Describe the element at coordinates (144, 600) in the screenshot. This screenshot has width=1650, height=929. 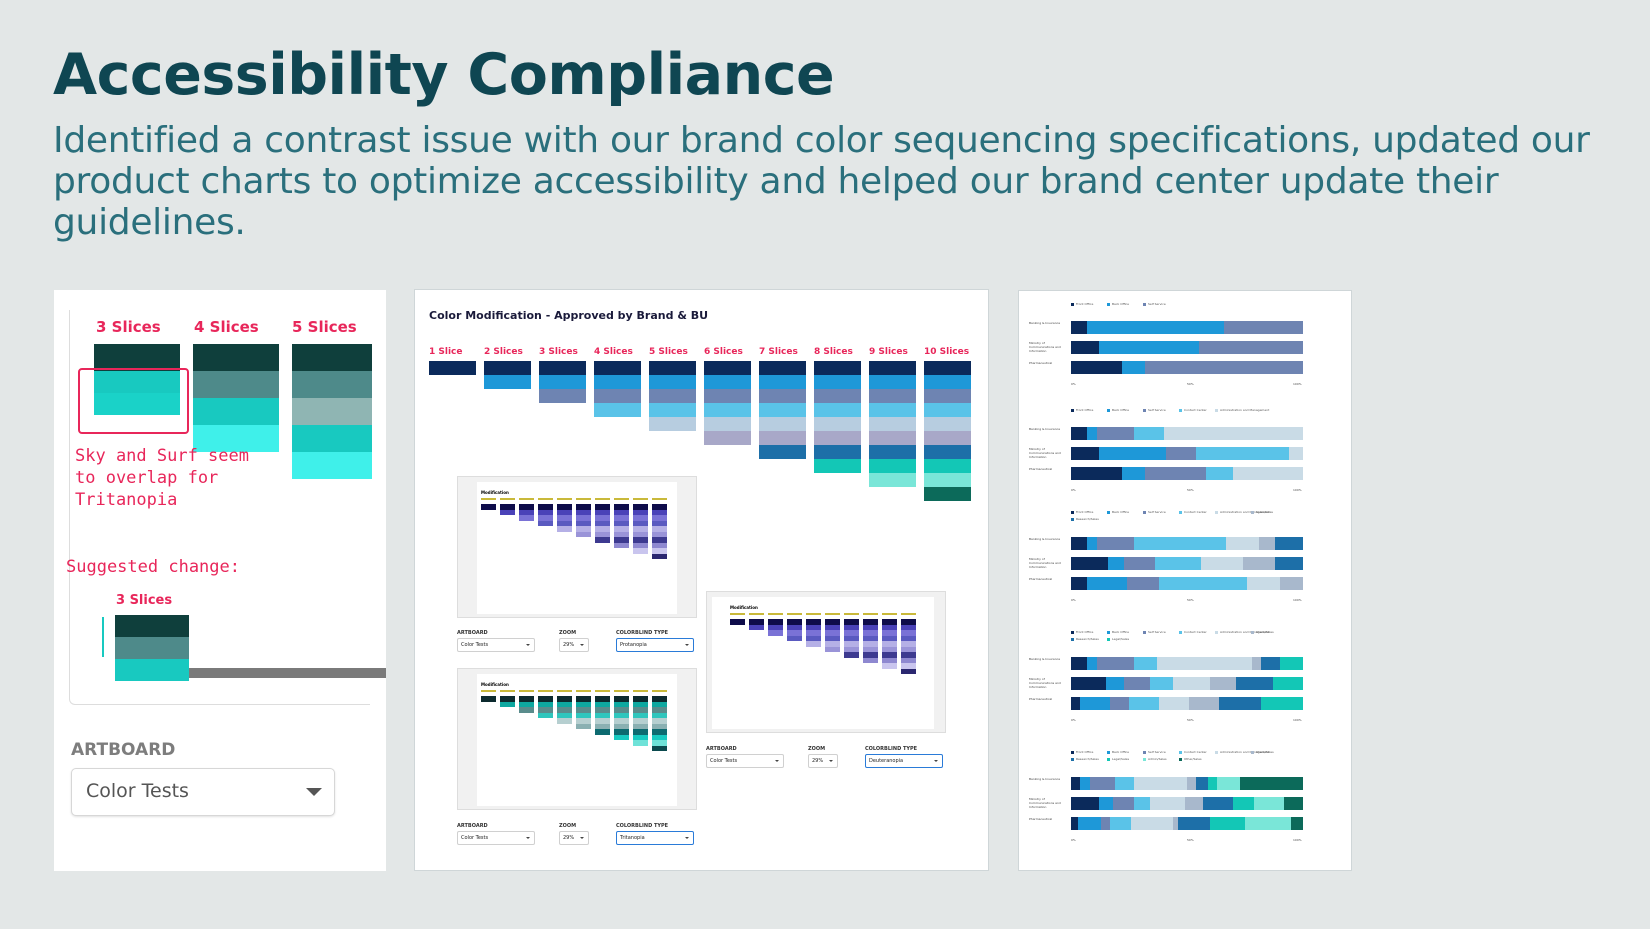
I see `slice-header: 3 Slices` at that location.